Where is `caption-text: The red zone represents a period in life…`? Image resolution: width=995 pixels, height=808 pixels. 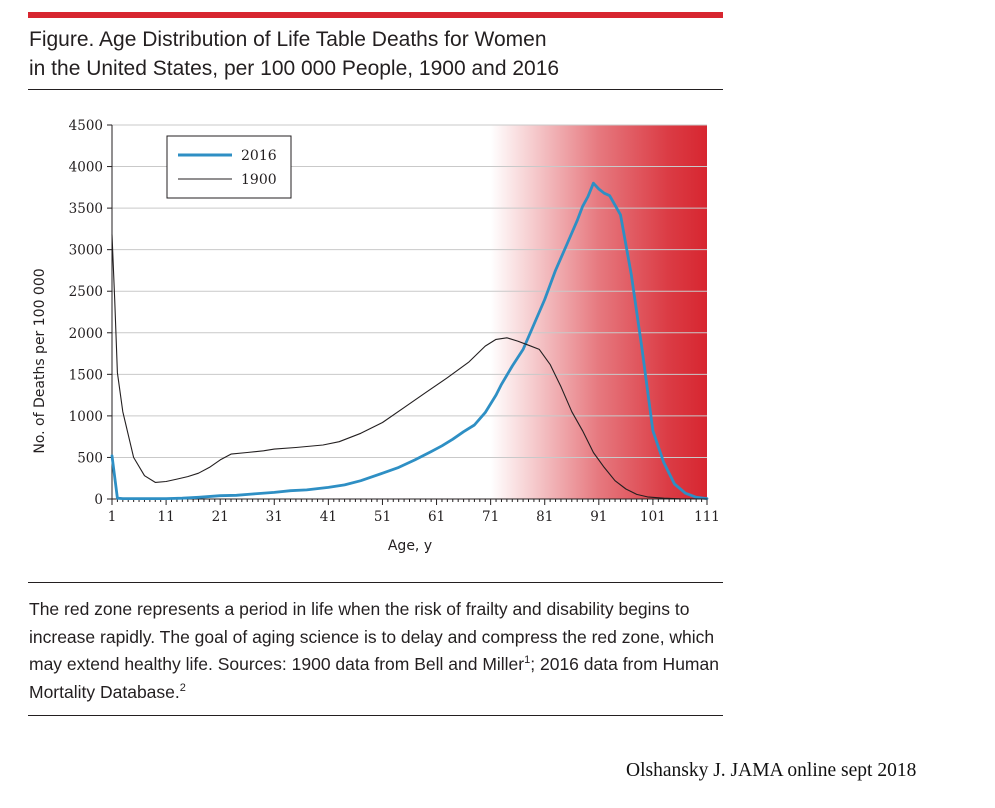
caption-text: The red zone represents a period in life… is located at coordinates (372, 636).